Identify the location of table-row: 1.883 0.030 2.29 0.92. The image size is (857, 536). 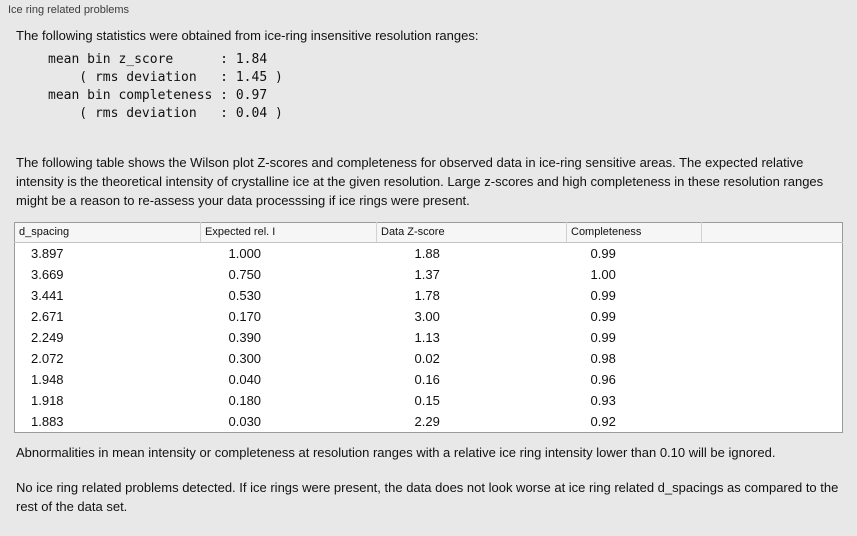
(429, 422).